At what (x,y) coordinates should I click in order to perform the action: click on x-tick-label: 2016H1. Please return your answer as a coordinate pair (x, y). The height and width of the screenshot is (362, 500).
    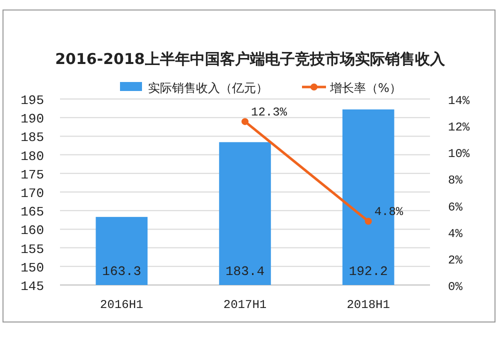
    Looking at the image, I should click on (122, 305).